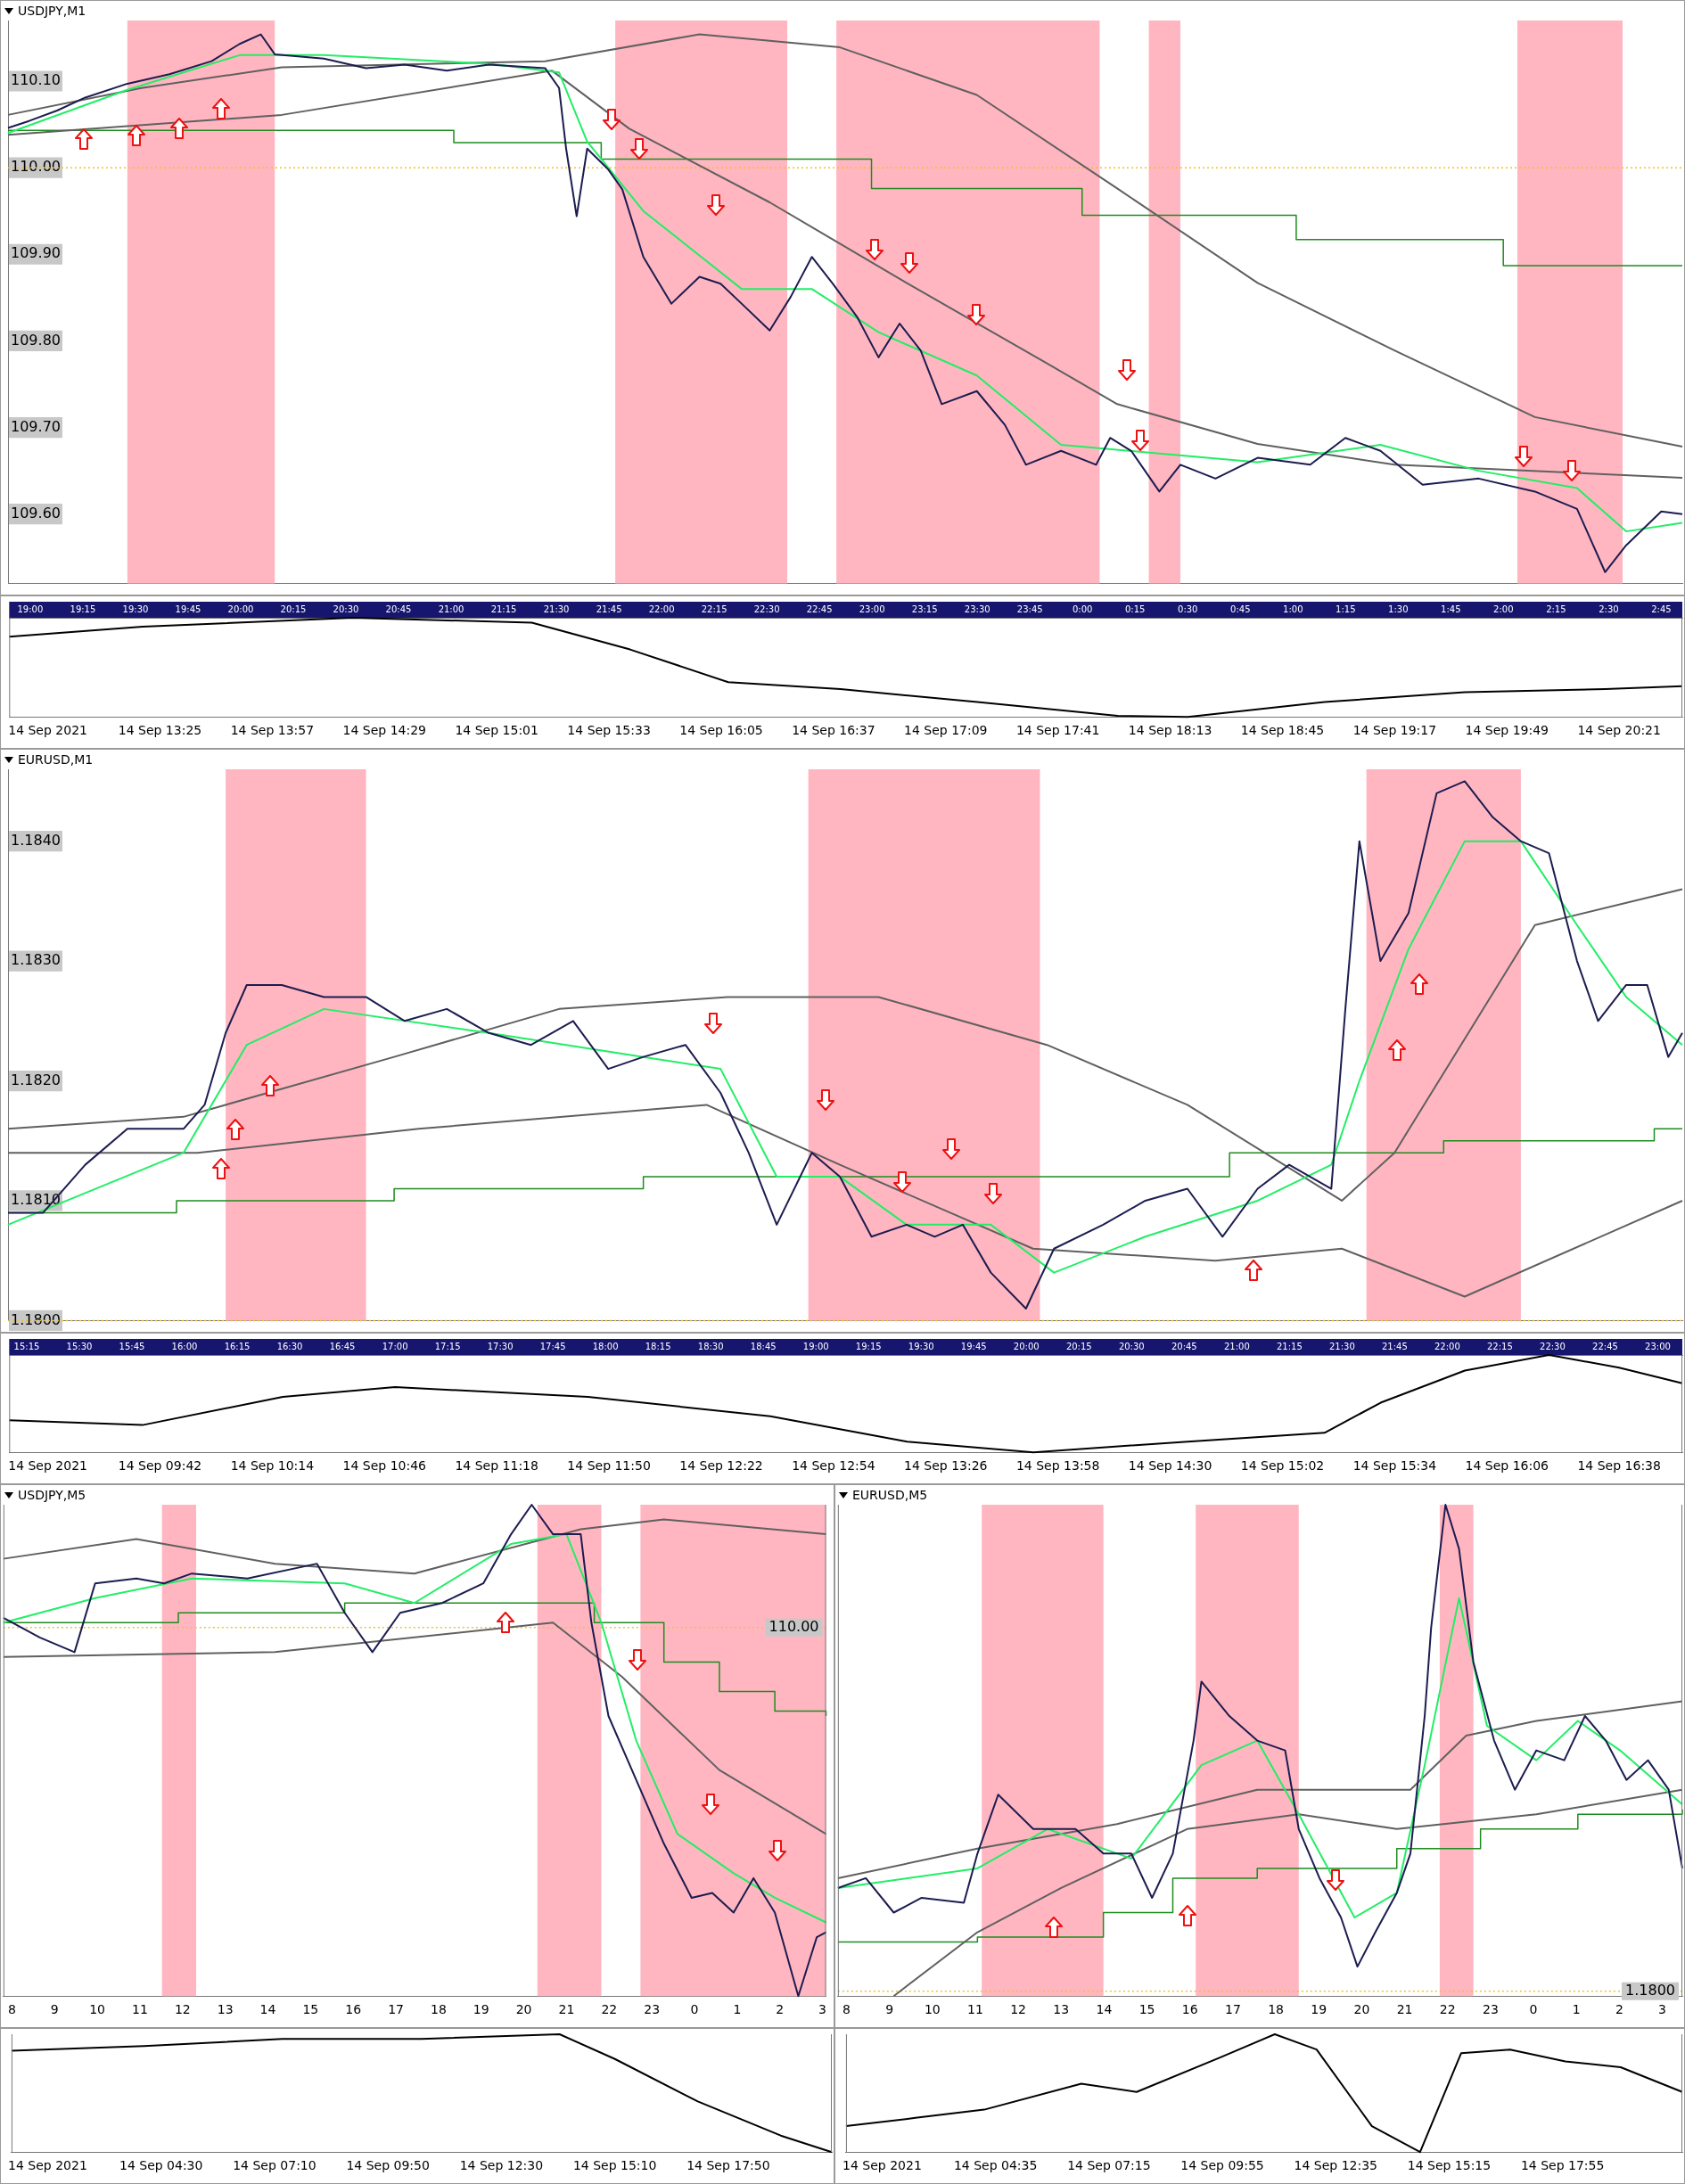 This screenshot has width=1685, height=2184. Describe the element at coordinates (781, 2009) in the screenshot. I see `x-tick-label: 2` at that location.